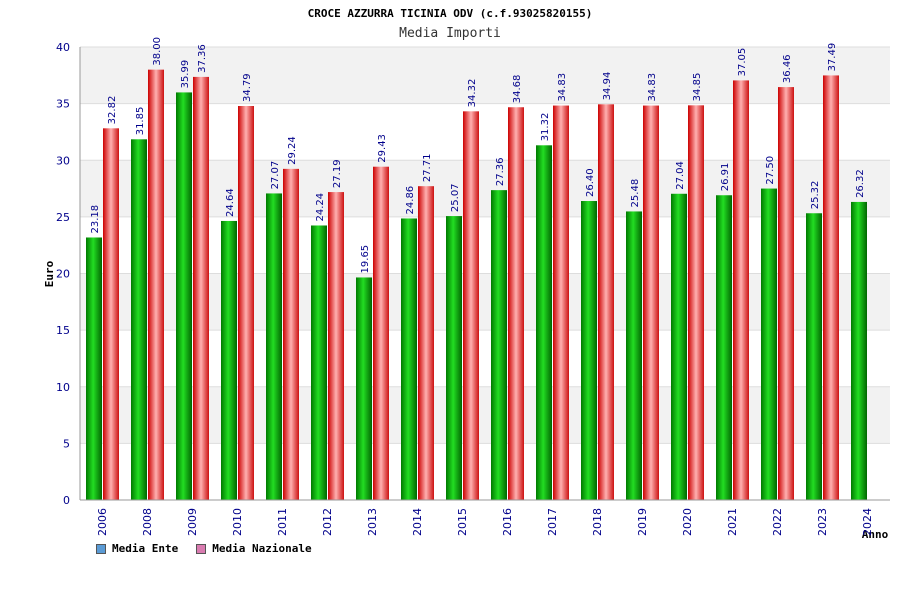  I want to click on value-label-media-nazionale-2020: 34.85, so click(697, 87).